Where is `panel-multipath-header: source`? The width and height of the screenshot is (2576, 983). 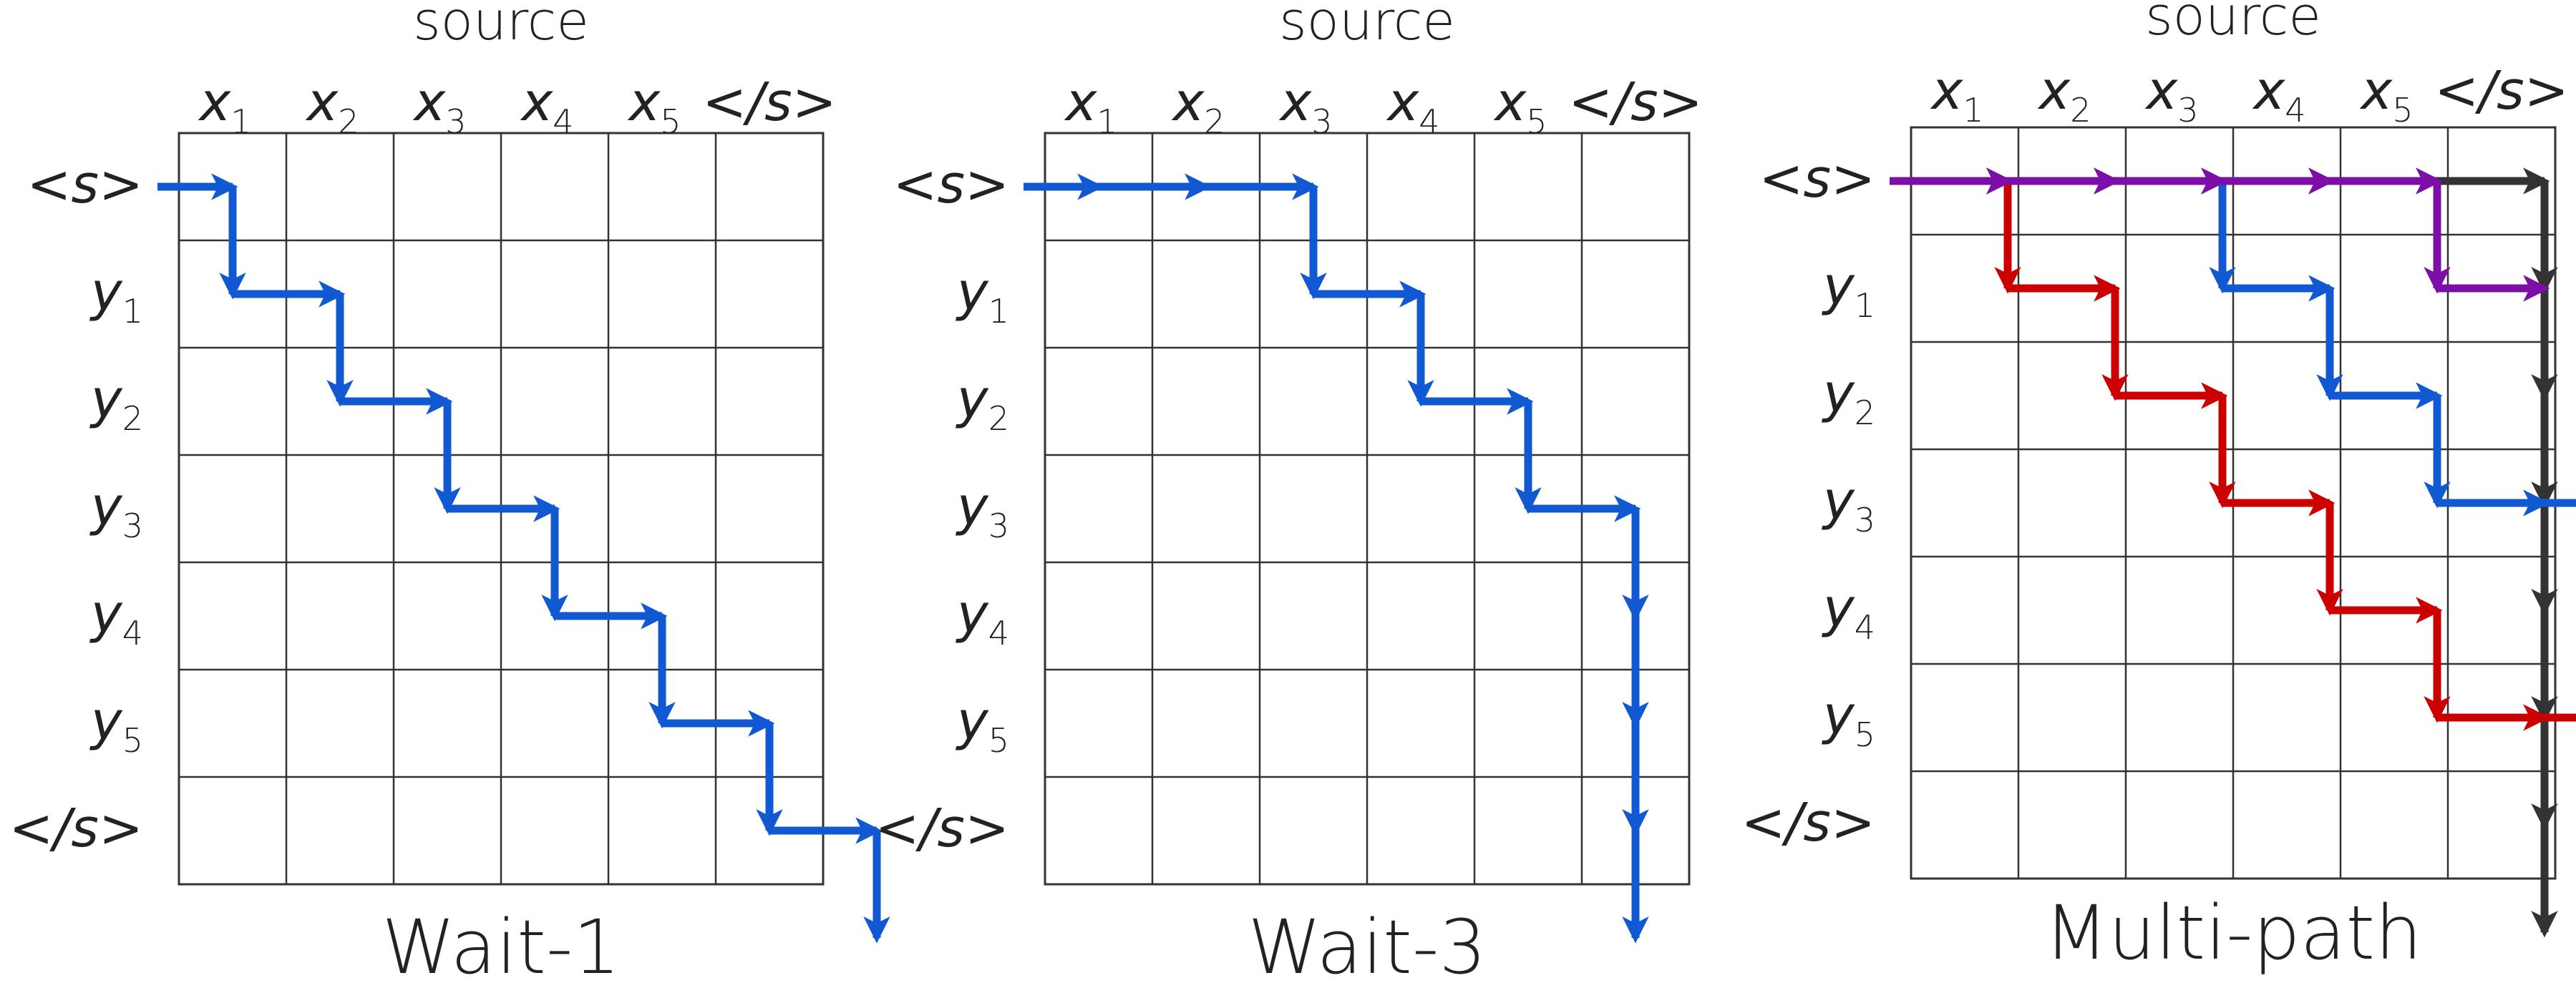 panel-multipath-header: source is located at coordinates (2233, 23).